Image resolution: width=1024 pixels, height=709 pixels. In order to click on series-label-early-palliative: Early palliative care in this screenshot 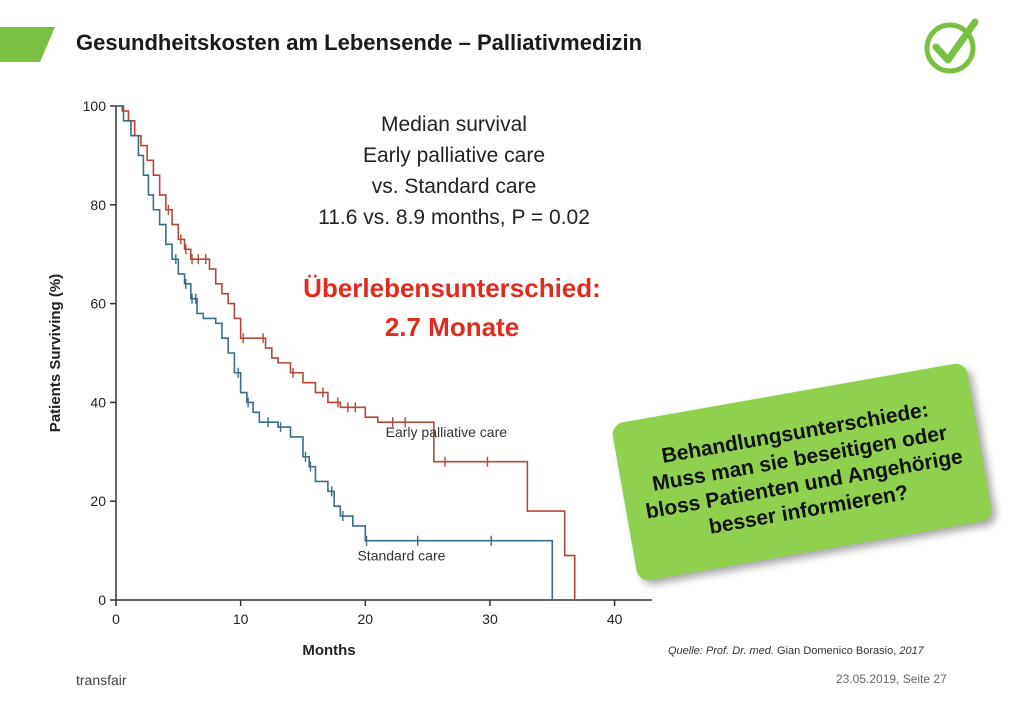, I will do `click(447, 432)`.